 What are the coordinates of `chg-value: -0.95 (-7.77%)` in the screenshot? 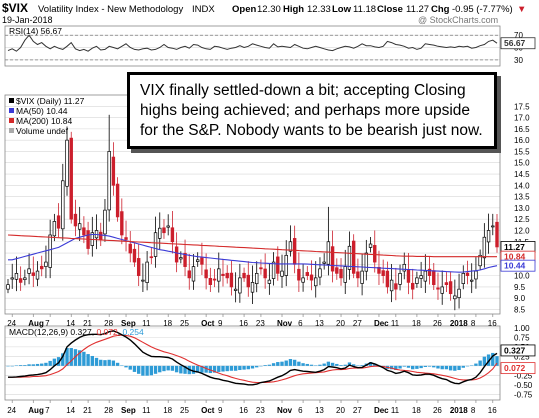 It's located at (482, 9).